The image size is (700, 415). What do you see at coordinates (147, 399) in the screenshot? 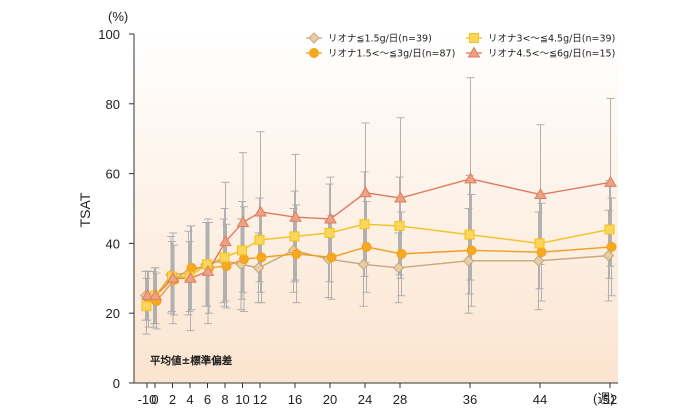
I see `x-tick-label: -10` at bounding box center [147, 399].